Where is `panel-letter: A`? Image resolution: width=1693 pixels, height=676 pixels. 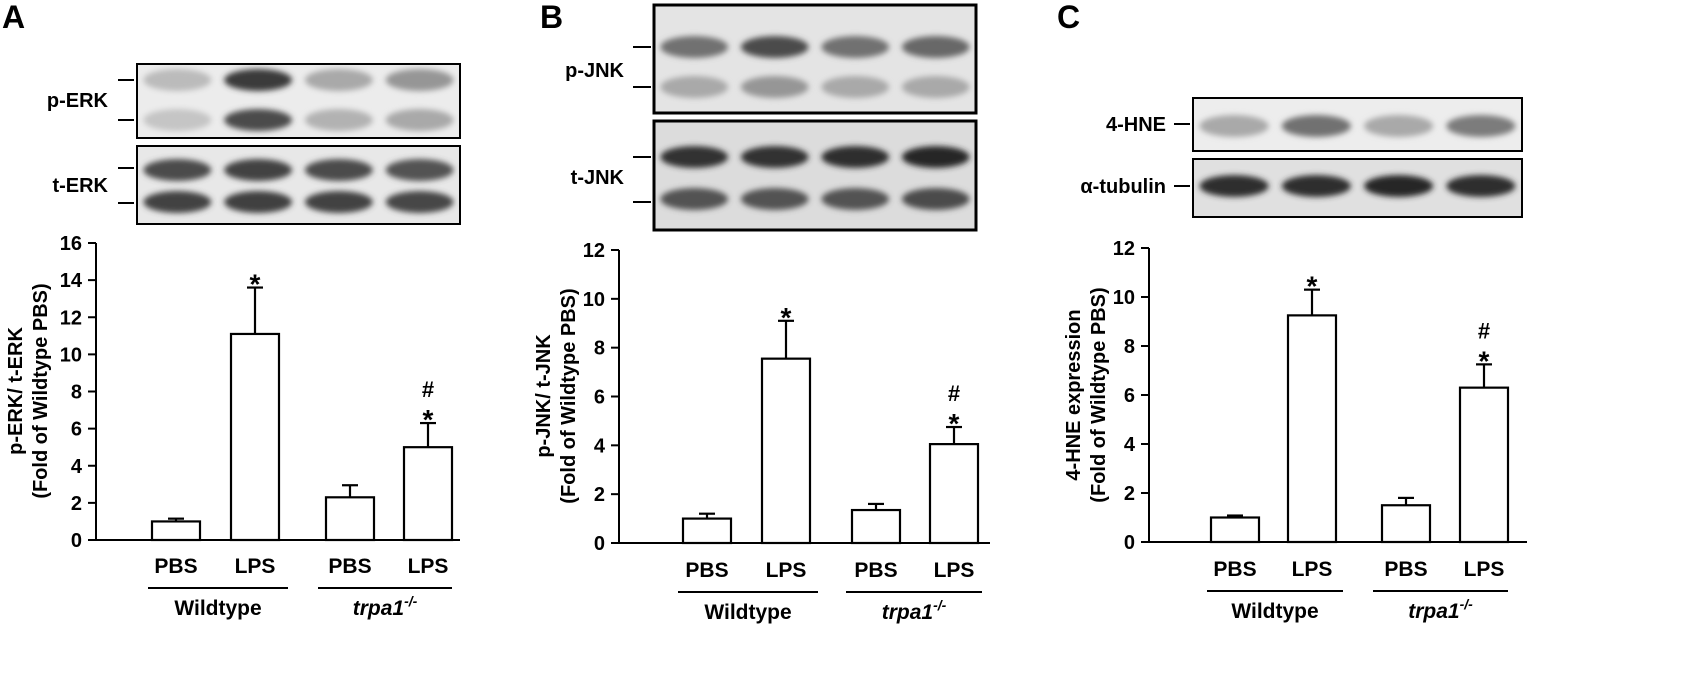 panel-letter: A is located at coordinates (13, 17).